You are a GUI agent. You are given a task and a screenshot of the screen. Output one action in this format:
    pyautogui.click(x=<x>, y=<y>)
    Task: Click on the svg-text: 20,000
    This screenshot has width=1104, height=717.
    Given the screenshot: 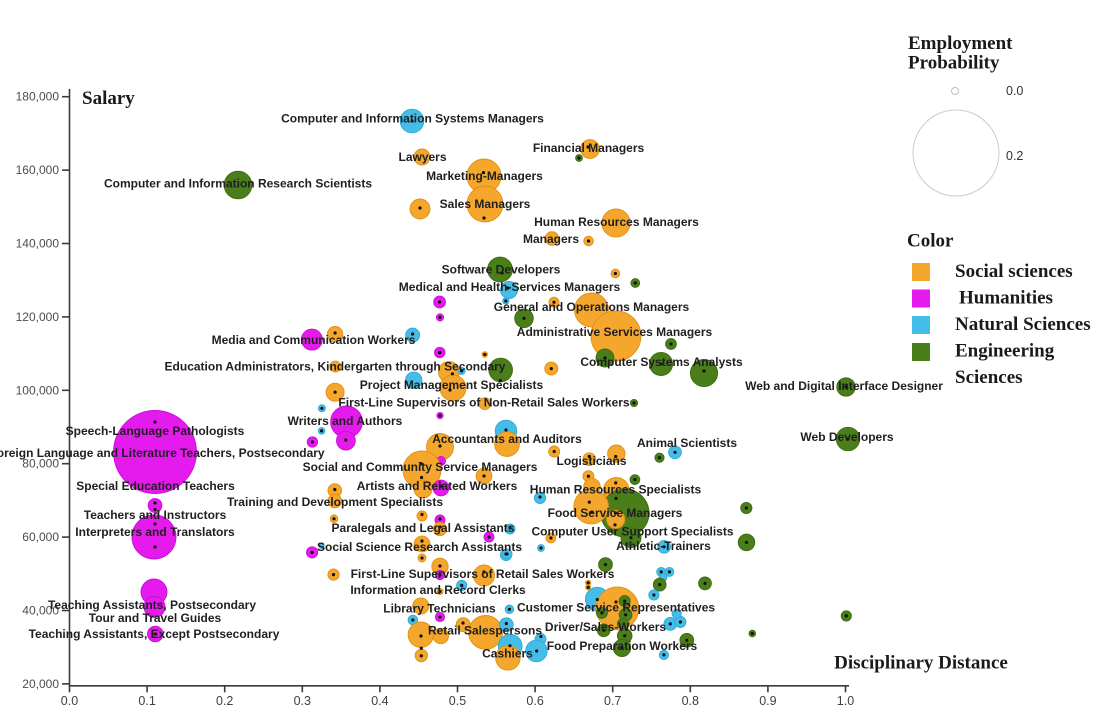 What is the action you would take?
    pyautogui.click(x=40, y=684)
    